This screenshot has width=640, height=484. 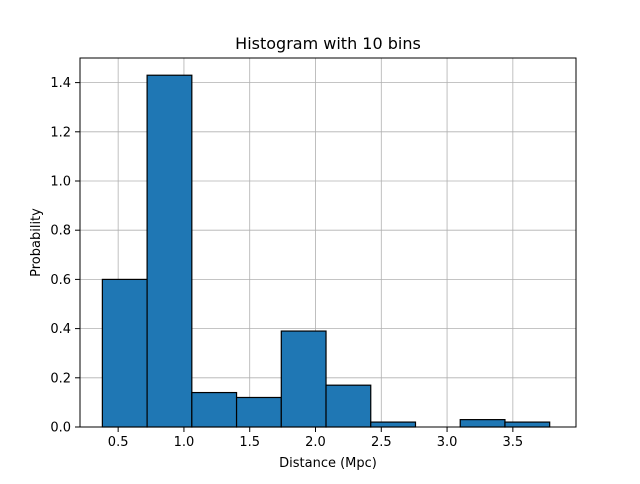 What do you see at coordinates (60, 329) in the screenshot?
I see `y-tick-label: 0.4` at bounding box center [60, 329].